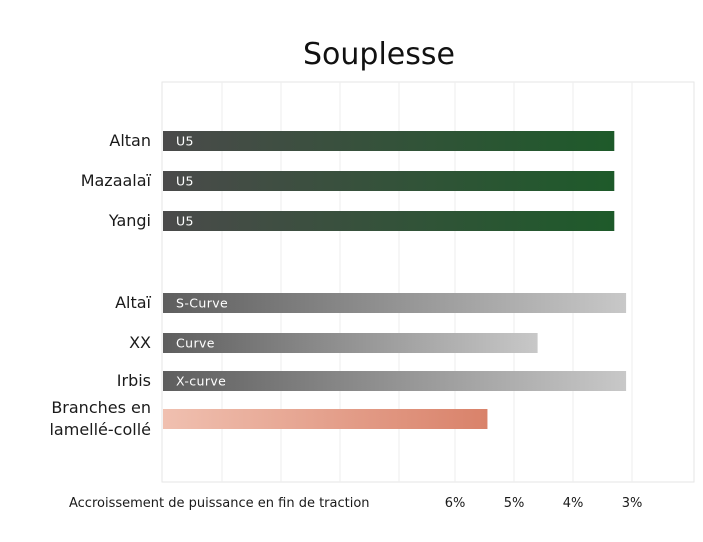 Image resolution: width=703 pixels, height=542 pixels. What do you see at coordinates (133, 302) in the screenshot?
I see `category-label: Altaï` at bounding box center [133, 302].